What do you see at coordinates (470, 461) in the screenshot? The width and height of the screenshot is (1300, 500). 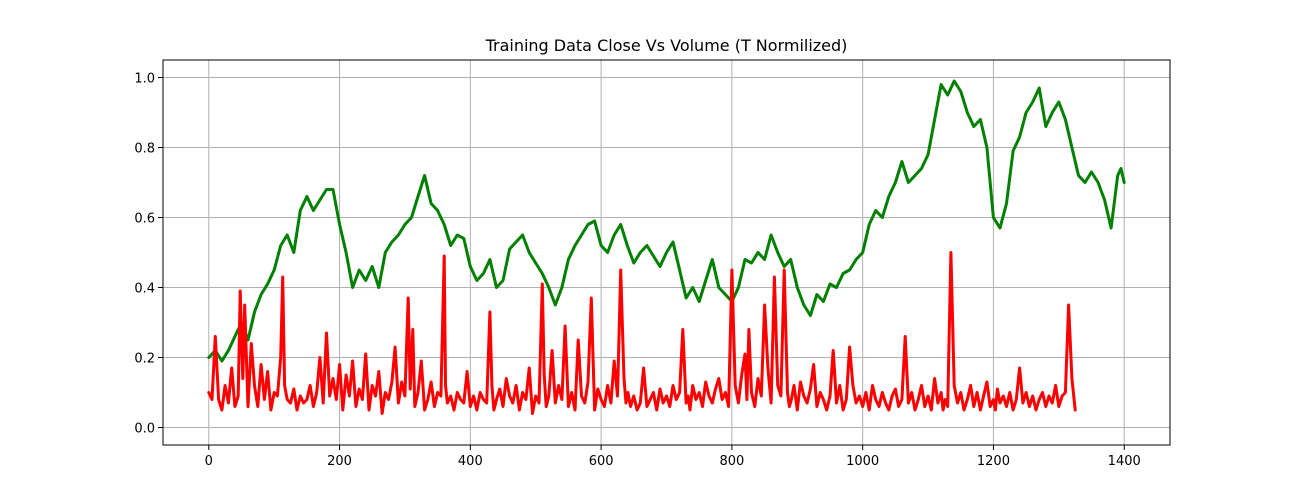 I see `x-tick-label: 400` at bounding box center [470, 461].